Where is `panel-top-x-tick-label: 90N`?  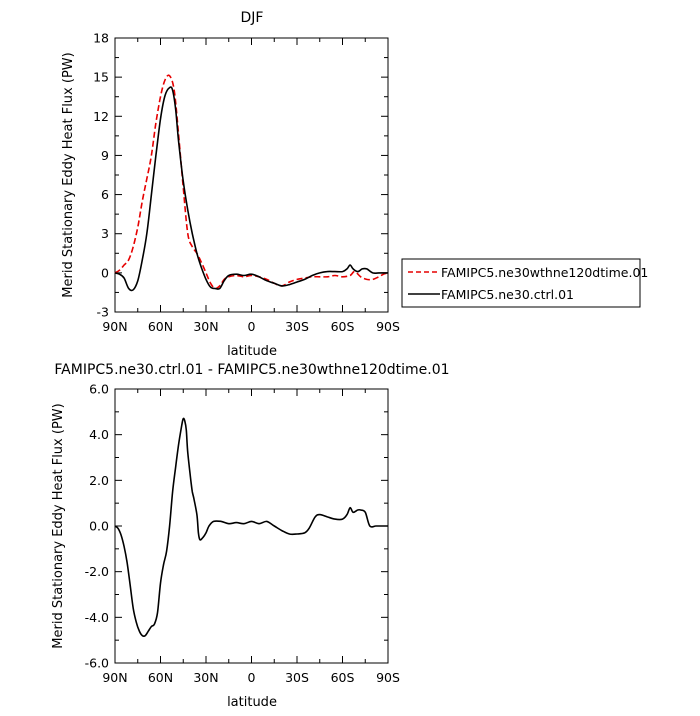
panel-top-x-tick-label: 90N is located at coordinates (114, 326).